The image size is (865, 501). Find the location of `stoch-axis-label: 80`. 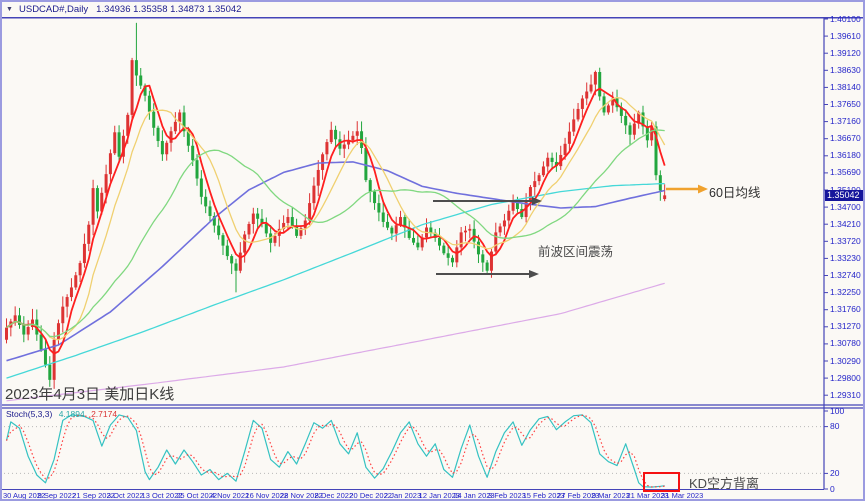

stoch-axis-label: 80 is located at coordinates (835, 426).